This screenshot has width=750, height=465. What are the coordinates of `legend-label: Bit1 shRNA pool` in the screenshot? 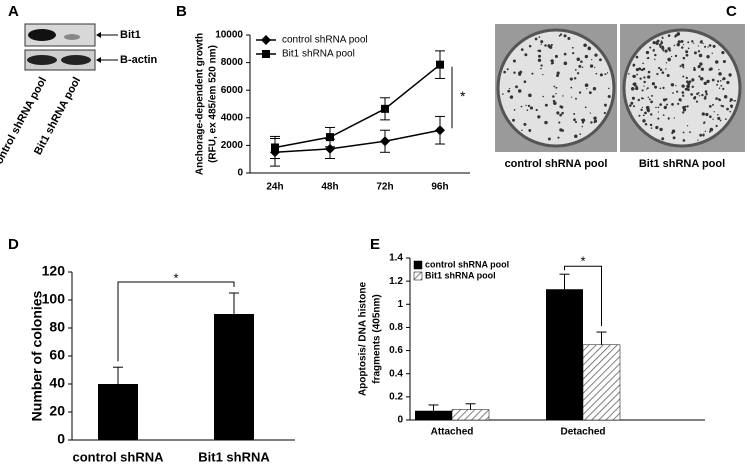 It's located at (318, 54).